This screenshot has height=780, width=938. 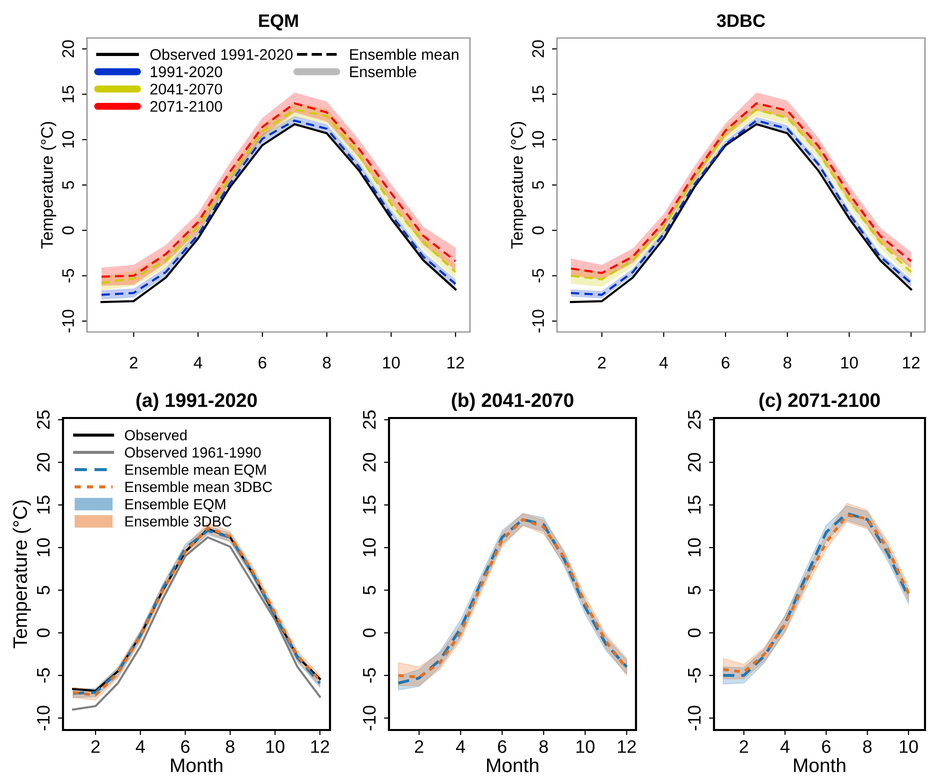 What do you see at coordinates (741, 21) in the screenshot?
I see `chart-title: 3DBC` at bounding box center [741, 21].